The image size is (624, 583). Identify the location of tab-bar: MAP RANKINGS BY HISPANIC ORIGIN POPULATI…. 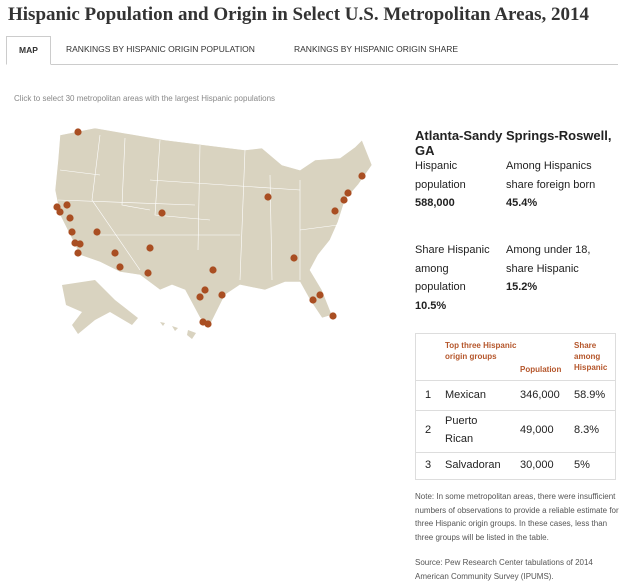
(312, 50).